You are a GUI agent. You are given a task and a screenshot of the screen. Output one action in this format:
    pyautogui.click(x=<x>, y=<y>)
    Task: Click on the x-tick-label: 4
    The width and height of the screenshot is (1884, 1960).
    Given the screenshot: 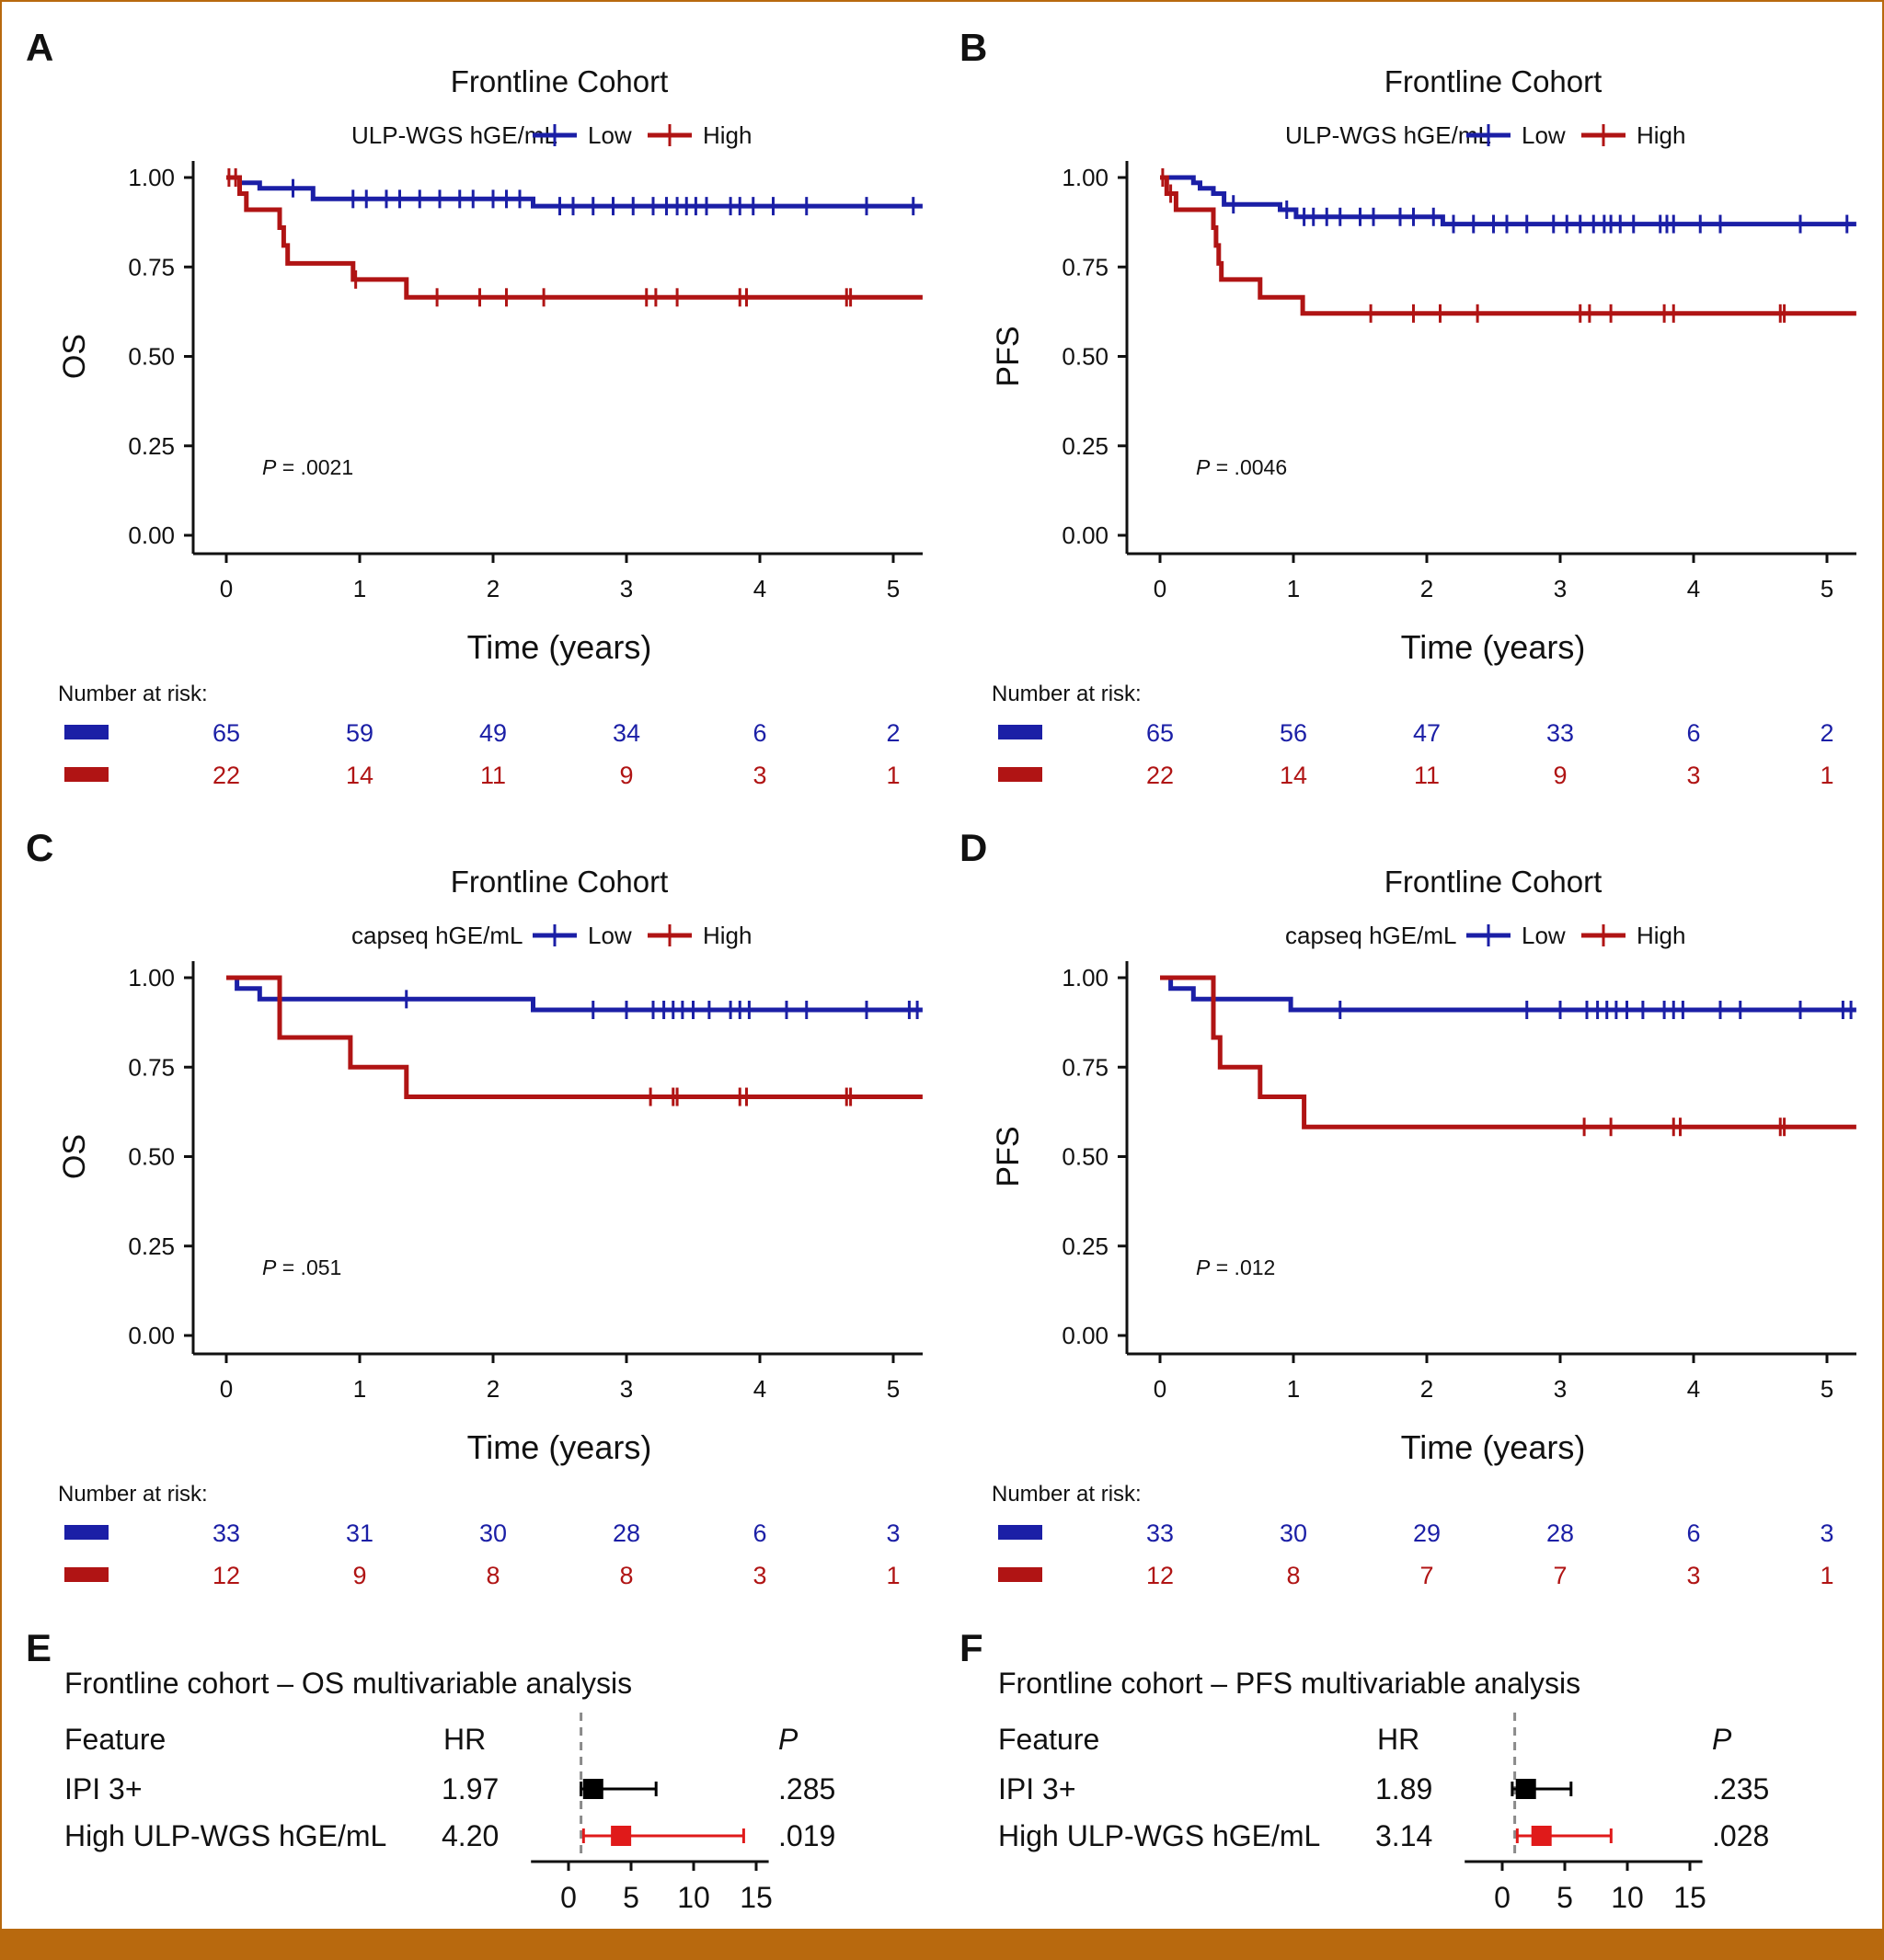 What is the action you would take?
    pyautogui.click(x=1693, y=588)
    